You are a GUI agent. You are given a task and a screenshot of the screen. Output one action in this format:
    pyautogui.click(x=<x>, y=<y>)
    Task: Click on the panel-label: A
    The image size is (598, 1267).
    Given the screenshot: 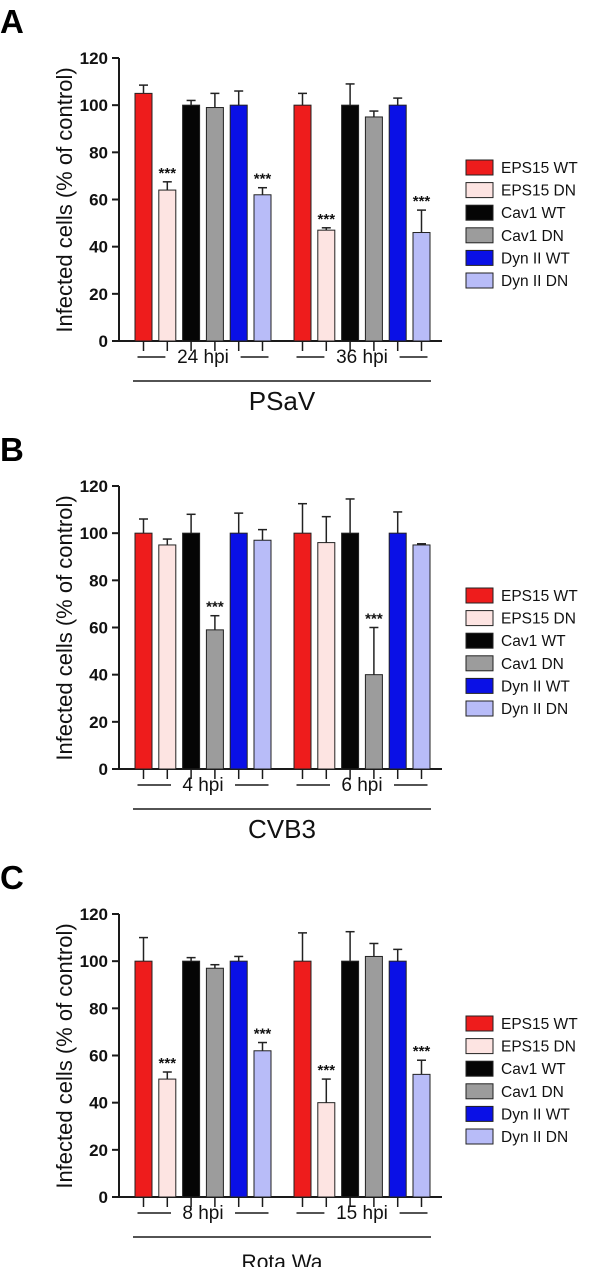 What is the action you would take?
    pyautogui.click(x=12, y=21)
    